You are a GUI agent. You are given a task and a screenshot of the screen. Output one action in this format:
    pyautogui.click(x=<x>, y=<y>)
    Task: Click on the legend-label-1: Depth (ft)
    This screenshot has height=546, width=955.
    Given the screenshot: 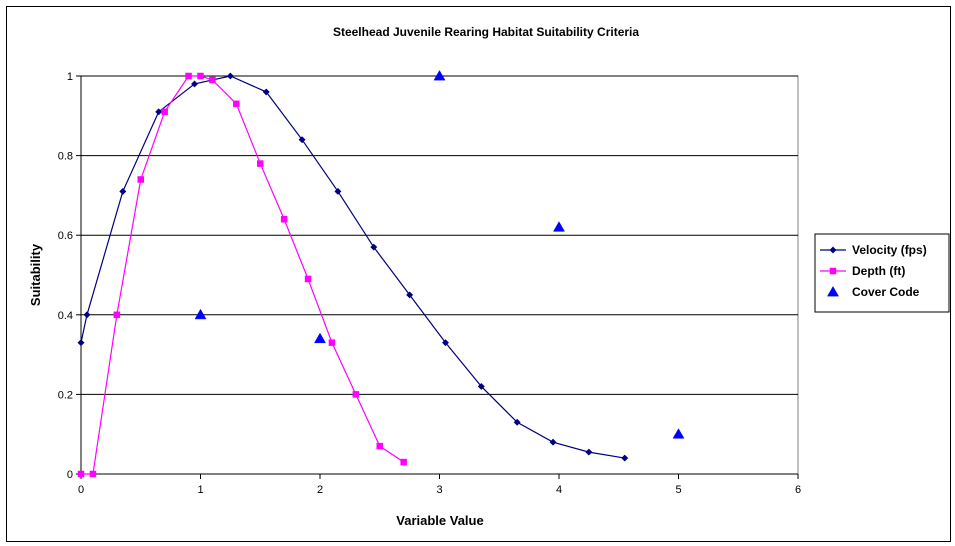 What is the action you would take?
    pyautogui.click(x=878, y=271)
    